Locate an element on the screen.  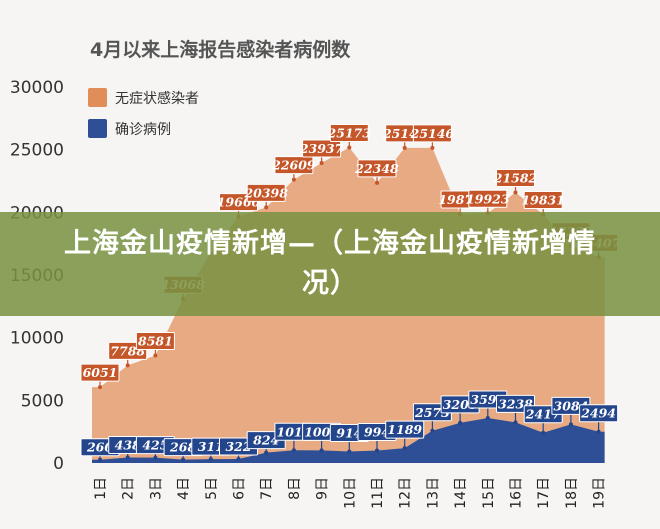
y-tick-label: 30000 is located at coordinates (37, 88).